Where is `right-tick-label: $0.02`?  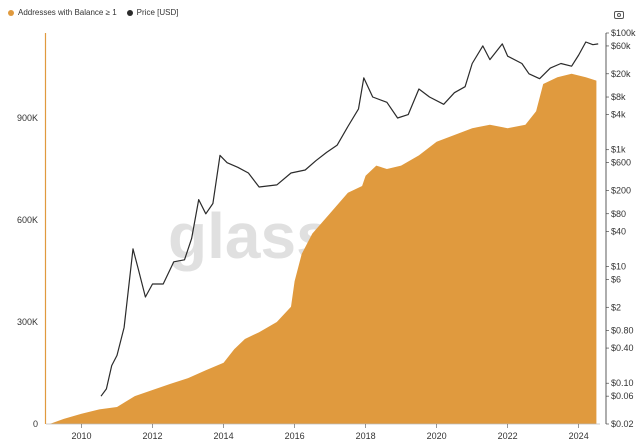
right-tick-label: $0.02 is located at coordinates (622, 424).